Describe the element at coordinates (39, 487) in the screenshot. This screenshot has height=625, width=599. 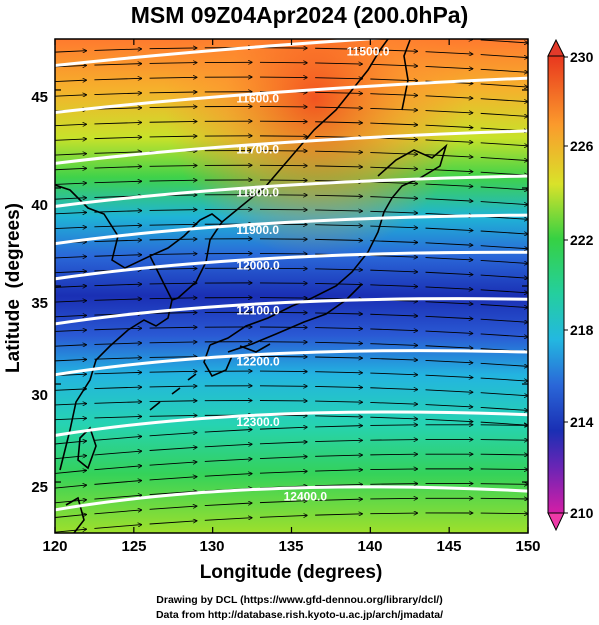
I see `y-tick-label: 25` at that location.